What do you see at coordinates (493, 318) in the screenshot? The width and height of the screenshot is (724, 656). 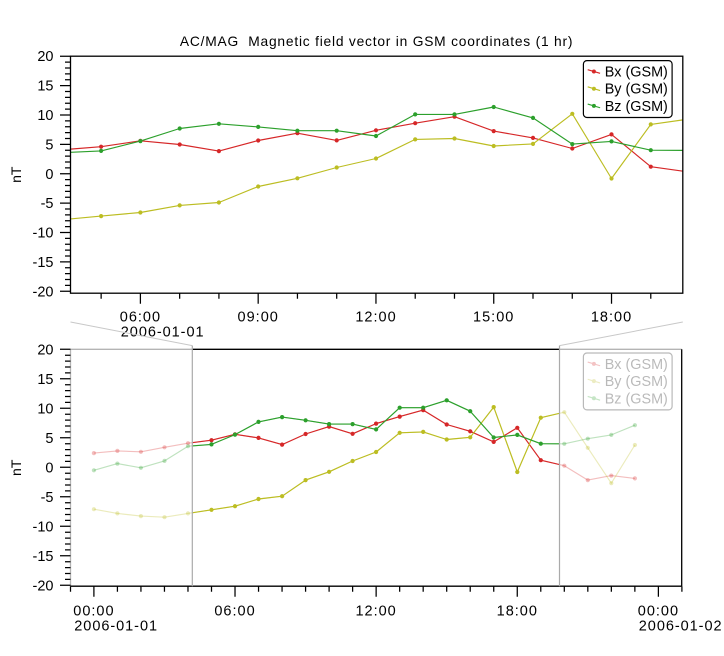 I see `svg-text: 15:00` at bounding box center [493, 318].